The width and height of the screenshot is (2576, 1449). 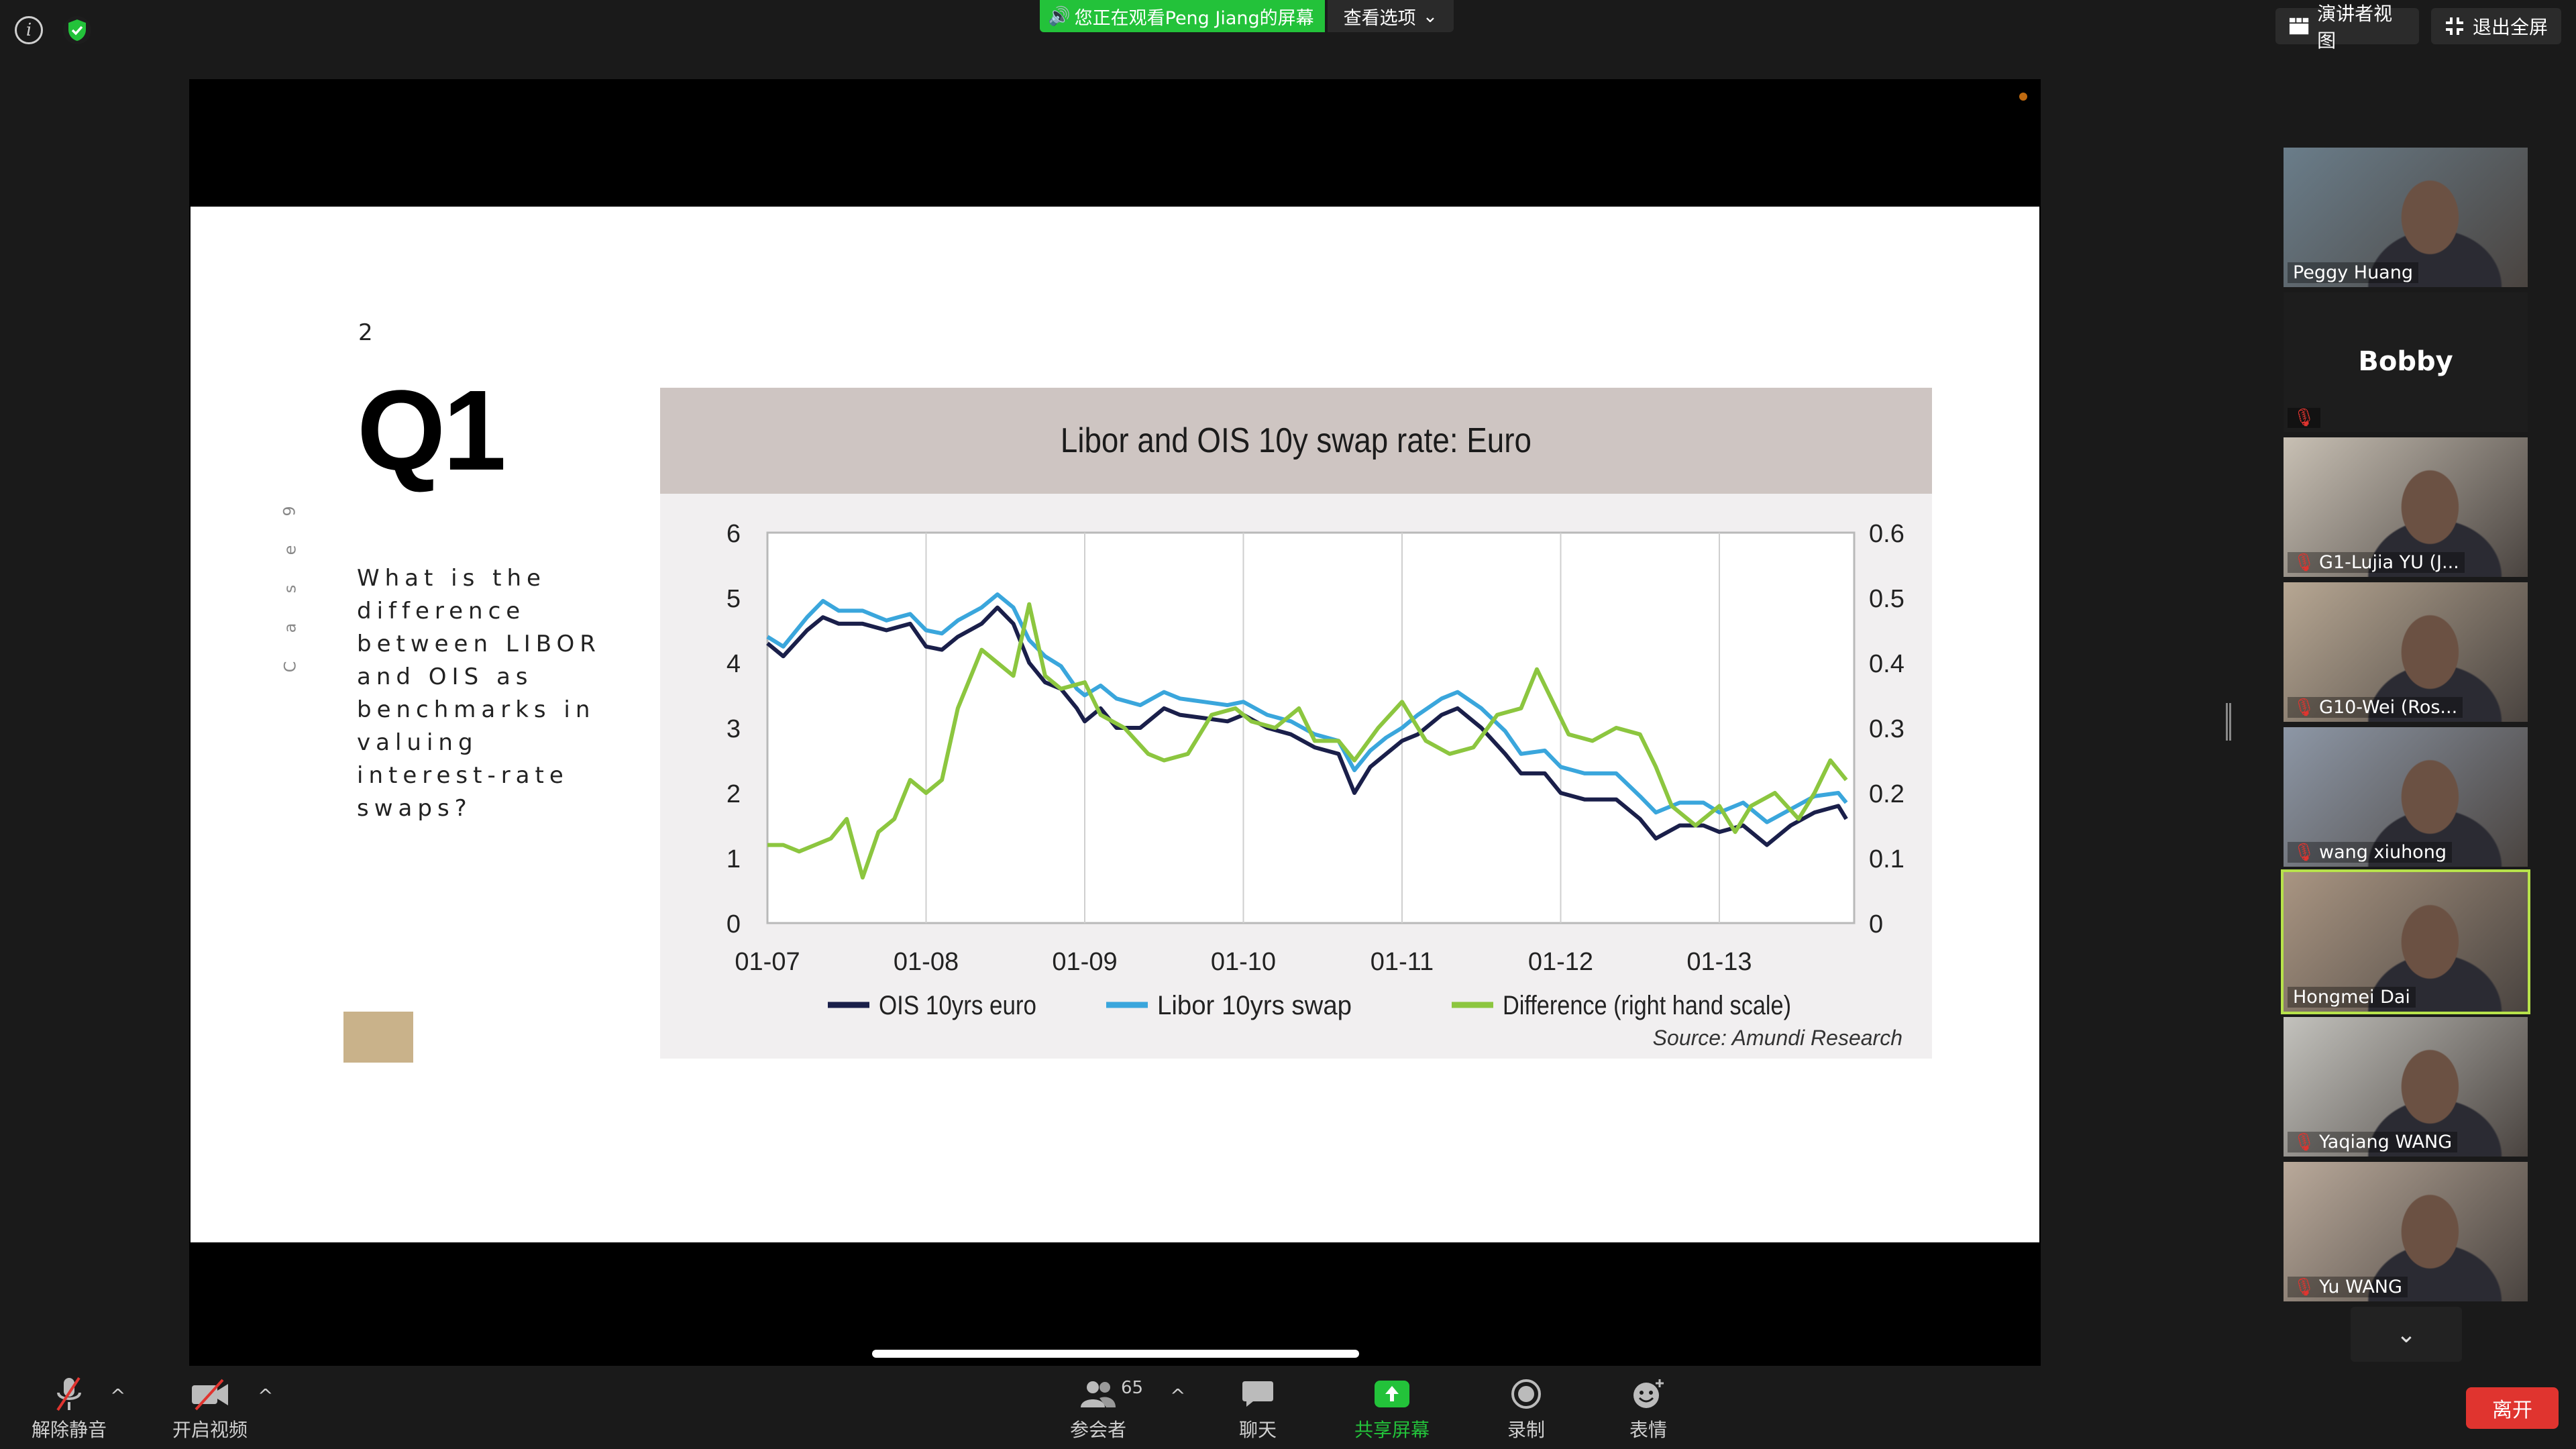 I want to click on y-right-tick-label: 0.1, so click(x=1886, y=859).